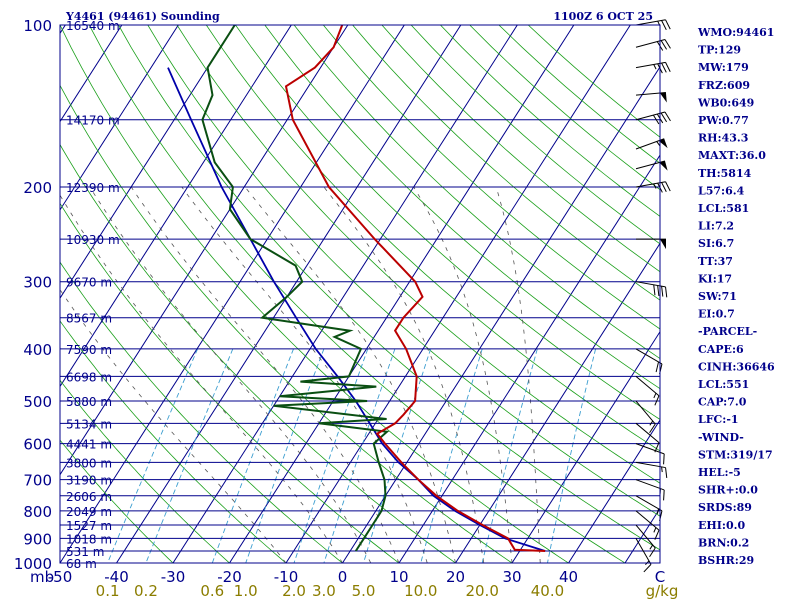  What do you see at coordinates (653, 296) in the screenshot?
I see `wind-barbs` at bounding box center [653, 296].